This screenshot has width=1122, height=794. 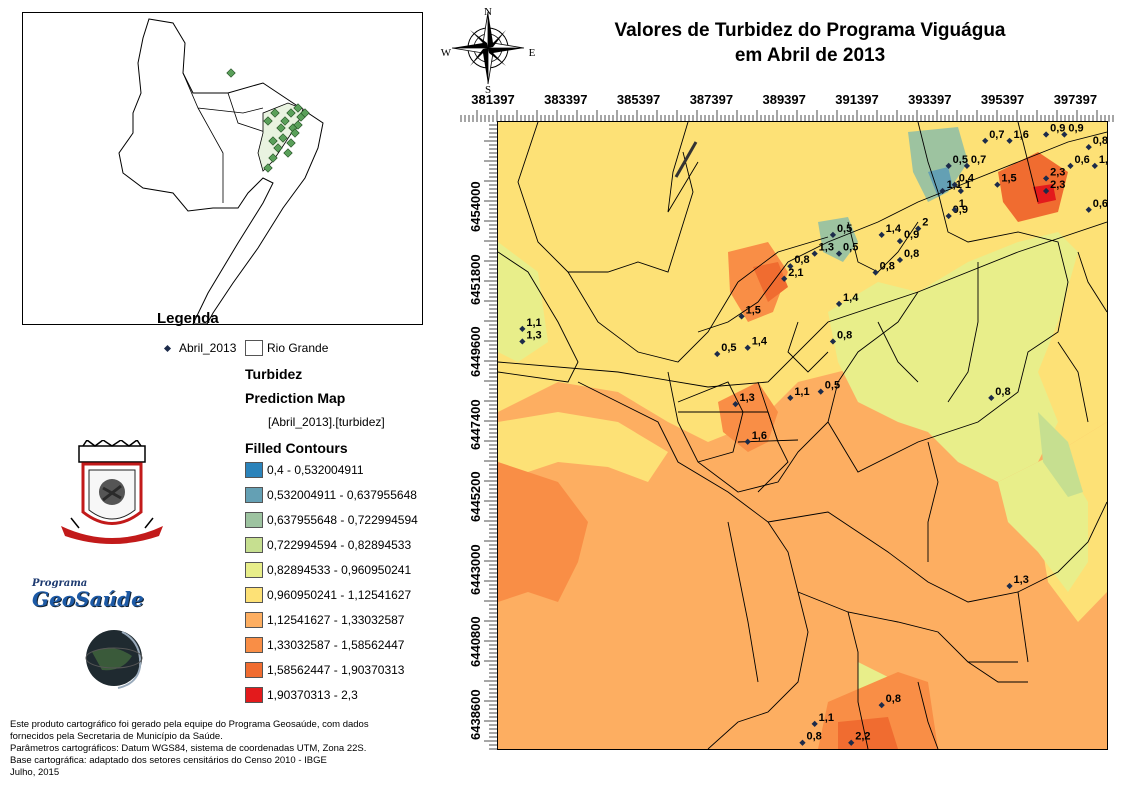 I want to click on legend-class-label: 0,637955648 - 0,722994594, so click(x=342, y=520).